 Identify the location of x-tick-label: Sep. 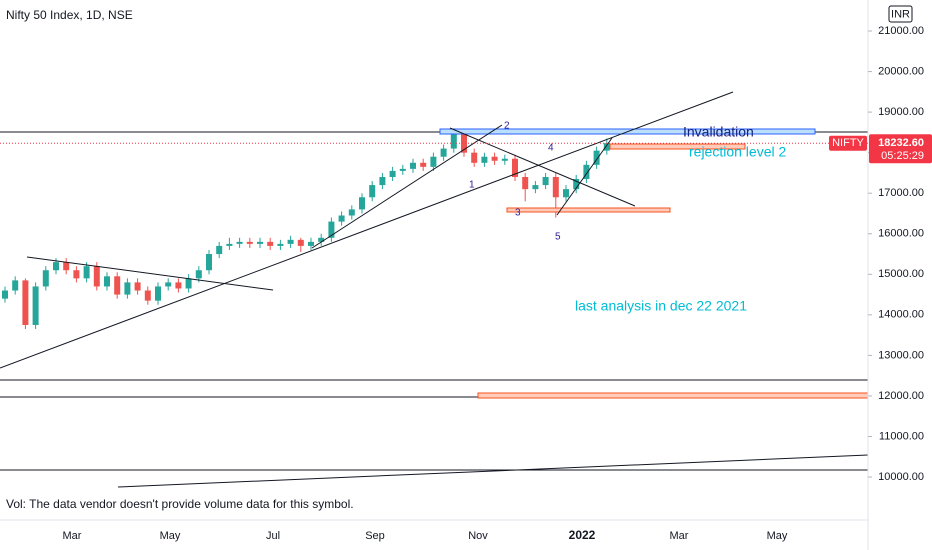
(375, 536).